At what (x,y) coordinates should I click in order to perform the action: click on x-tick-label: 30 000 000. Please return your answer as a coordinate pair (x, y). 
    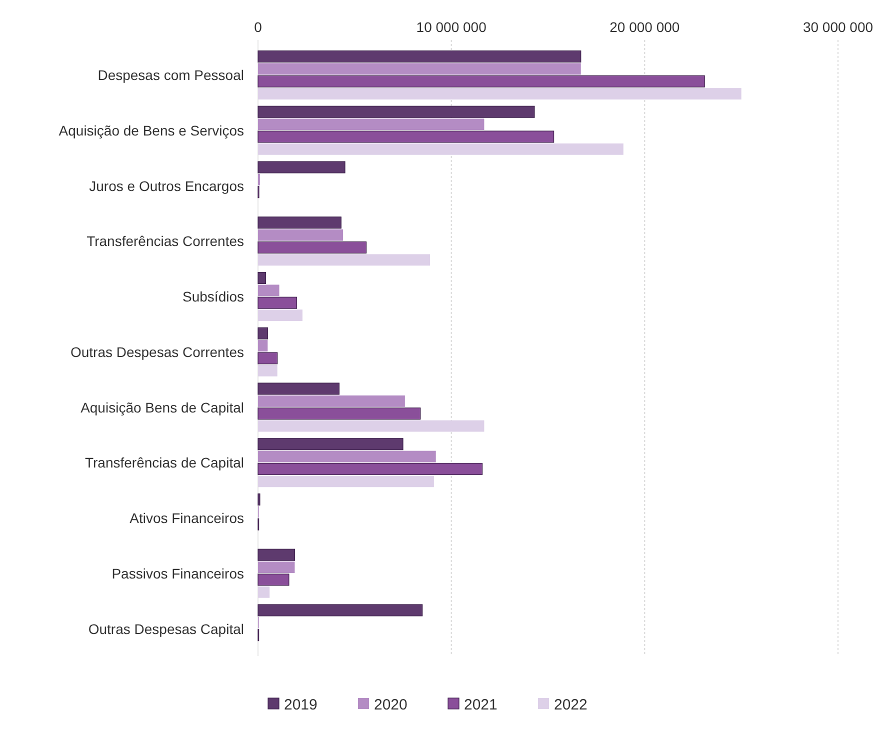
    Looking at the image, I should click on (838, 27).